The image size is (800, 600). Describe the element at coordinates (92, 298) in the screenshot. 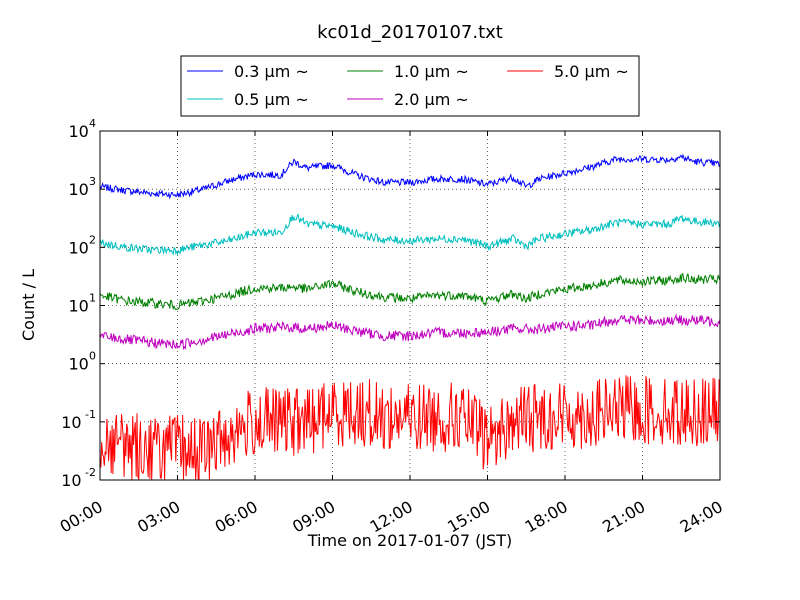

I see `y-tick-exponent: 1` at that location.